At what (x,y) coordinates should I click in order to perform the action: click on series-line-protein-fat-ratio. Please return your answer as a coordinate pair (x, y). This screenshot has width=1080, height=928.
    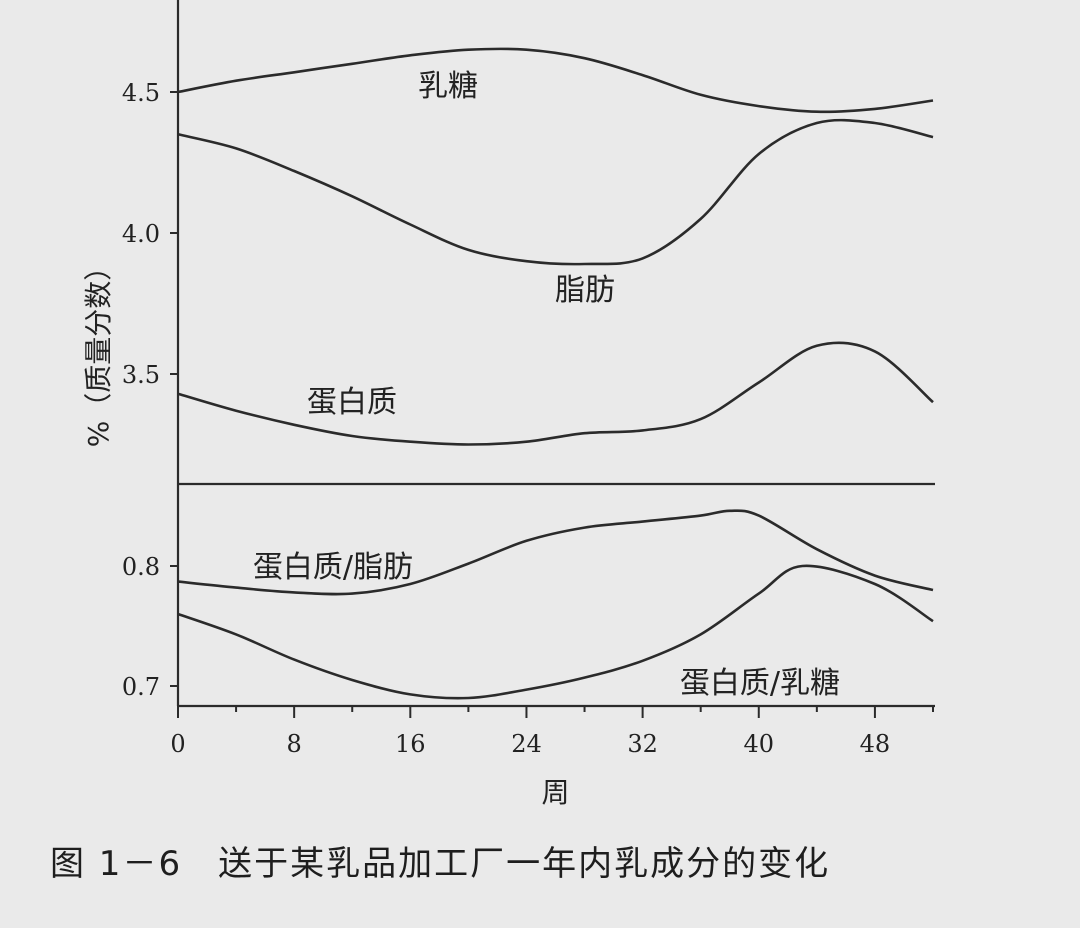
    Looking at the image, I should click on (555, 552).